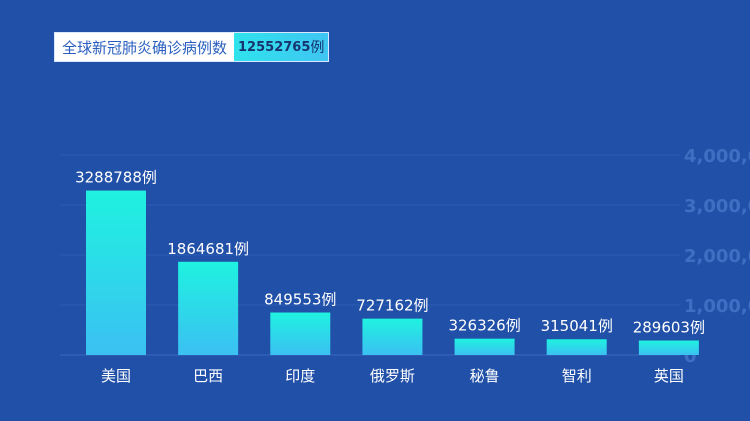 This screenshot has width=750, height=421. I want to click on bar-value-label: 3288788例, so click(116, 178).